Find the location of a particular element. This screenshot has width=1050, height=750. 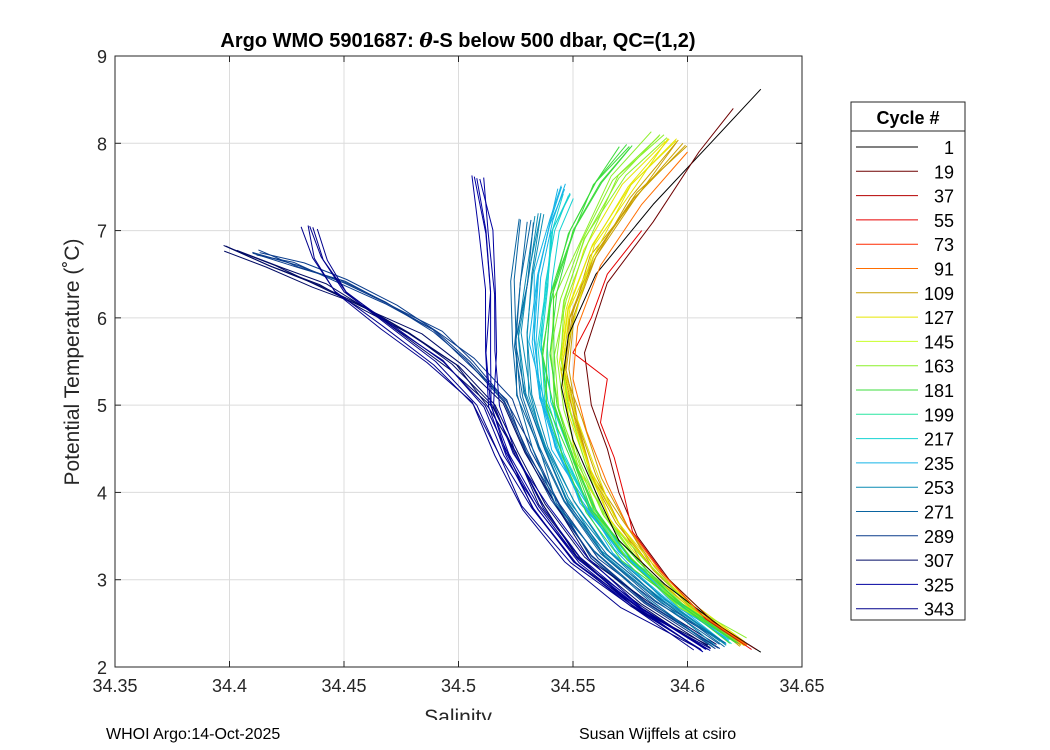

y-tick-label: 6 is located at coordinates (102, 319).